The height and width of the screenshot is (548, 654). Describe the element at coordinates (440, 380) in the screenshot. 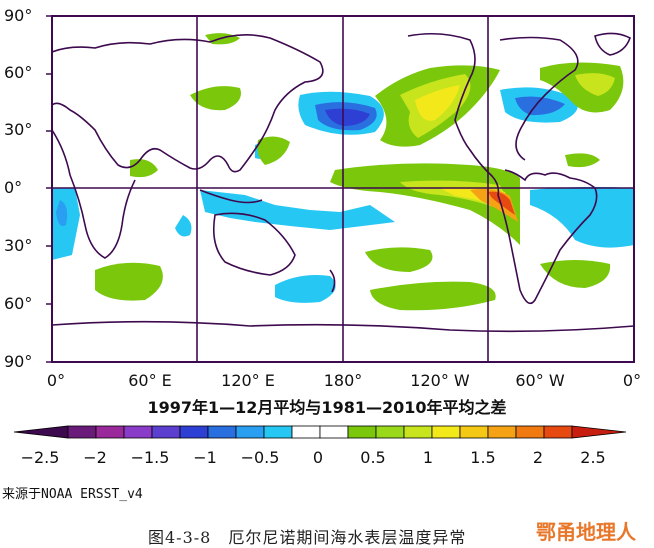

I see `lon-label: 120° W` at that location.